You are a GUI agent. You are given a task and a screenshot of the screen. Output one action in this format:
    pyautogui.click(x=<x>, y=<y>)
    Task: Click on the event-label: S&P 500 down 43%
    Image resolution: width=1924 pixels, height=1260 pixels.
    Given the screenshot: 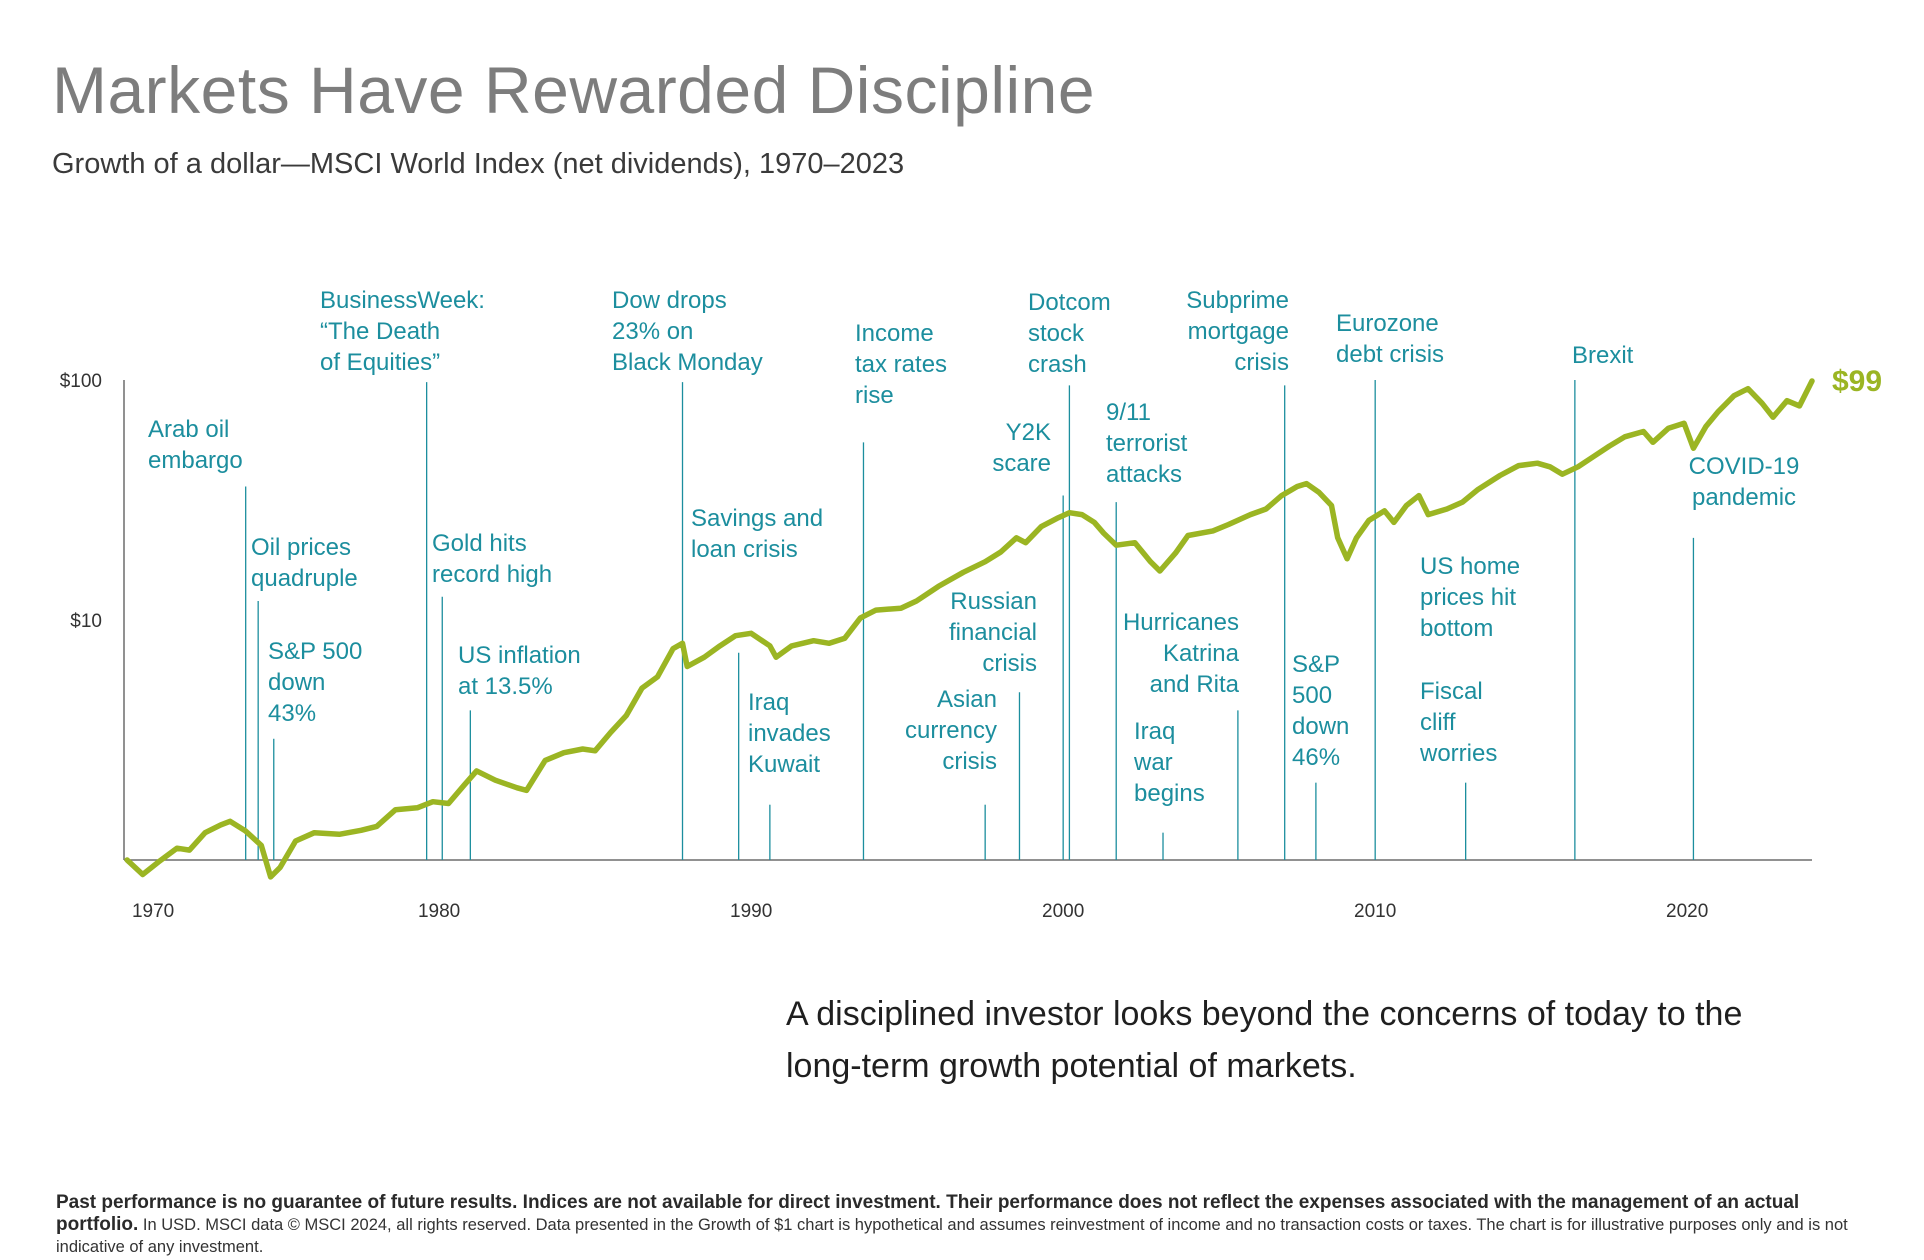 What is the action you would take?
    pyautogui.click(x=315, y=682)
    